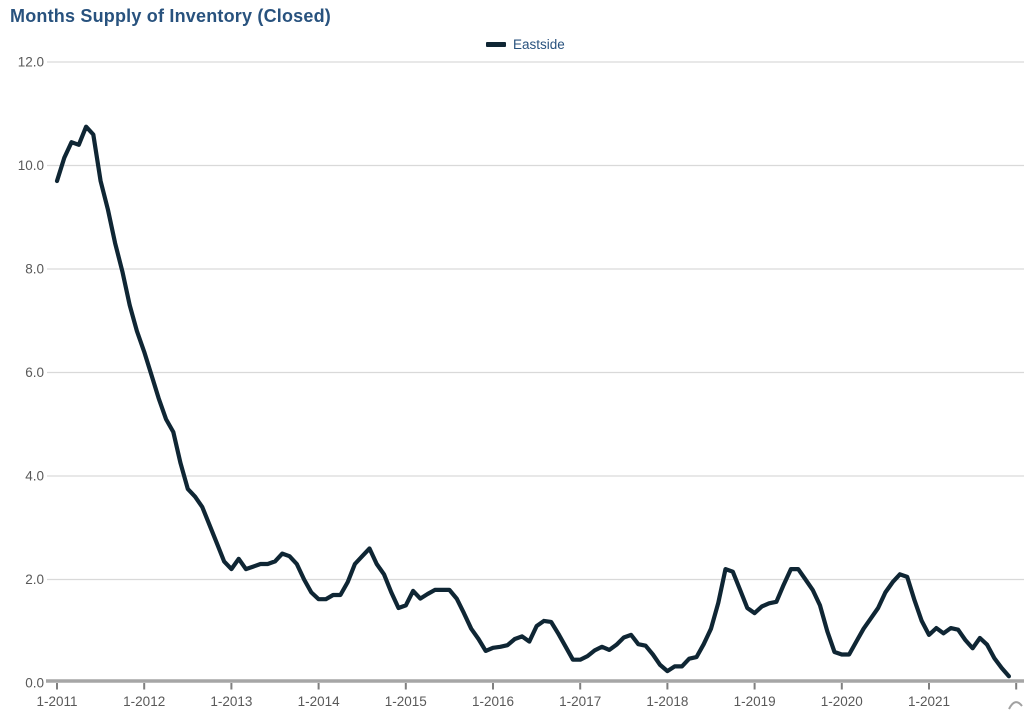 Image resolution: width=1024 pixels, height=715 pixels. Describe the element at coordinates (1015, 705) in the screenshot. I see `cut-off-artifact` at that location.